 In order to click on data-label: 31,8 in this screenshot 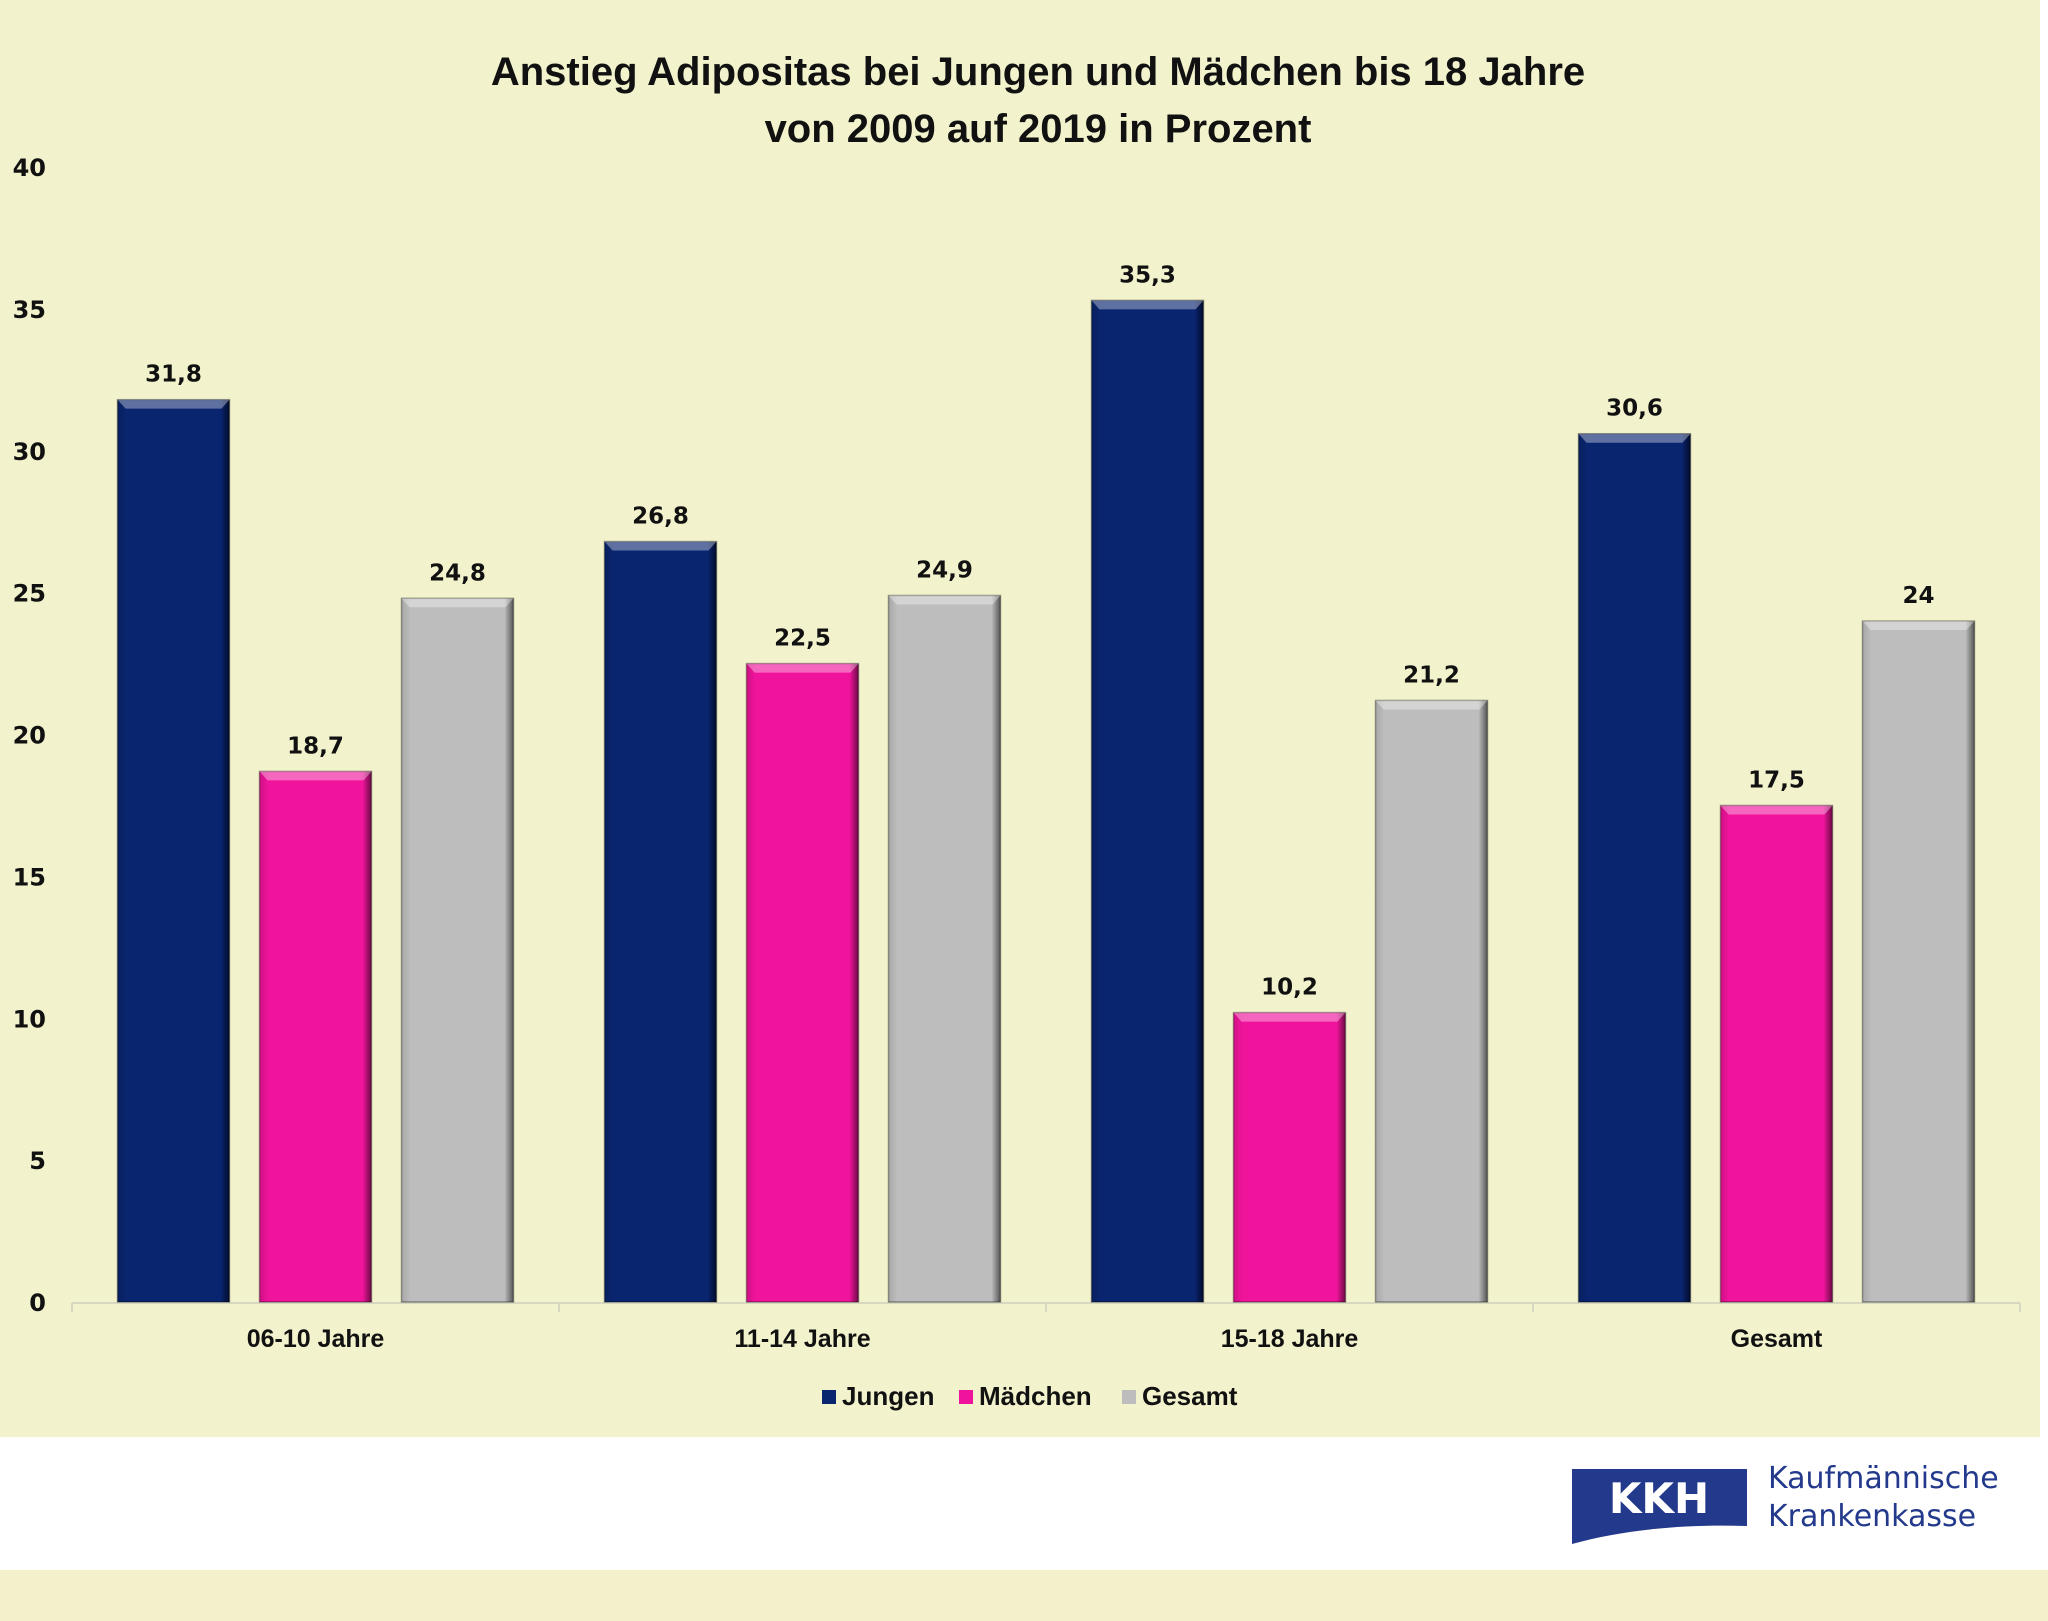, I will do `click(173, 375)`.